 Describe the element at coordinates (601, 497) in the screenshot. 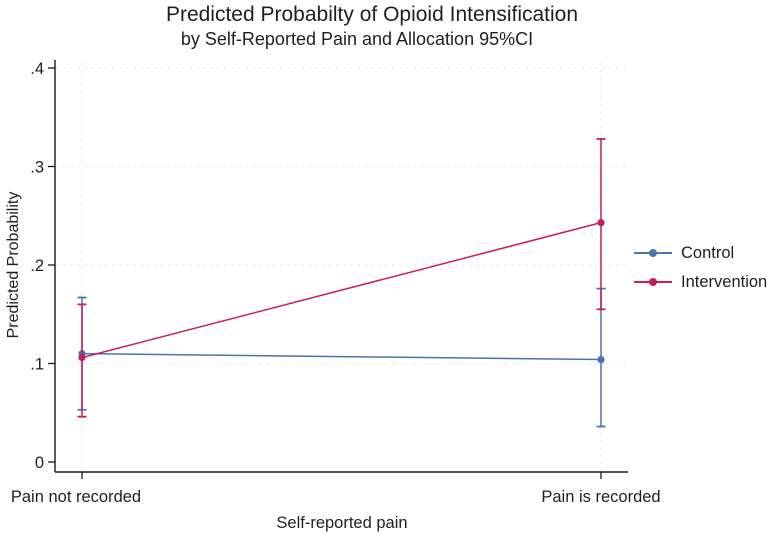

I see `x-tick-label-pain-is-recorded: Pain is recorded` at that location.